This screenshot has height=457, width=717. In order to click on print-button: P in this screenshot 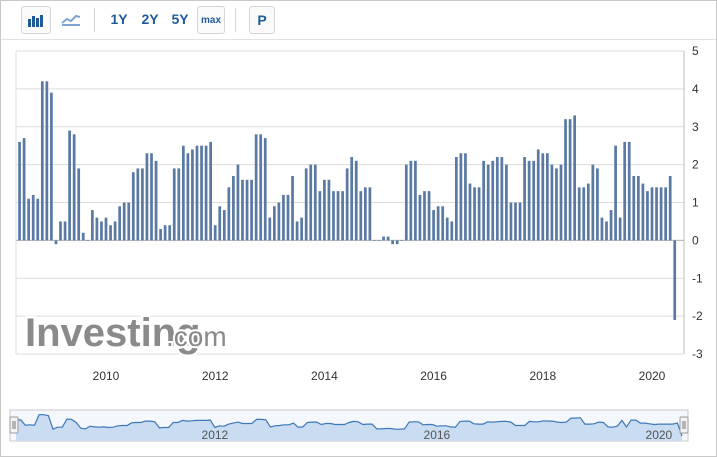, I will do `click(262, 20)`.